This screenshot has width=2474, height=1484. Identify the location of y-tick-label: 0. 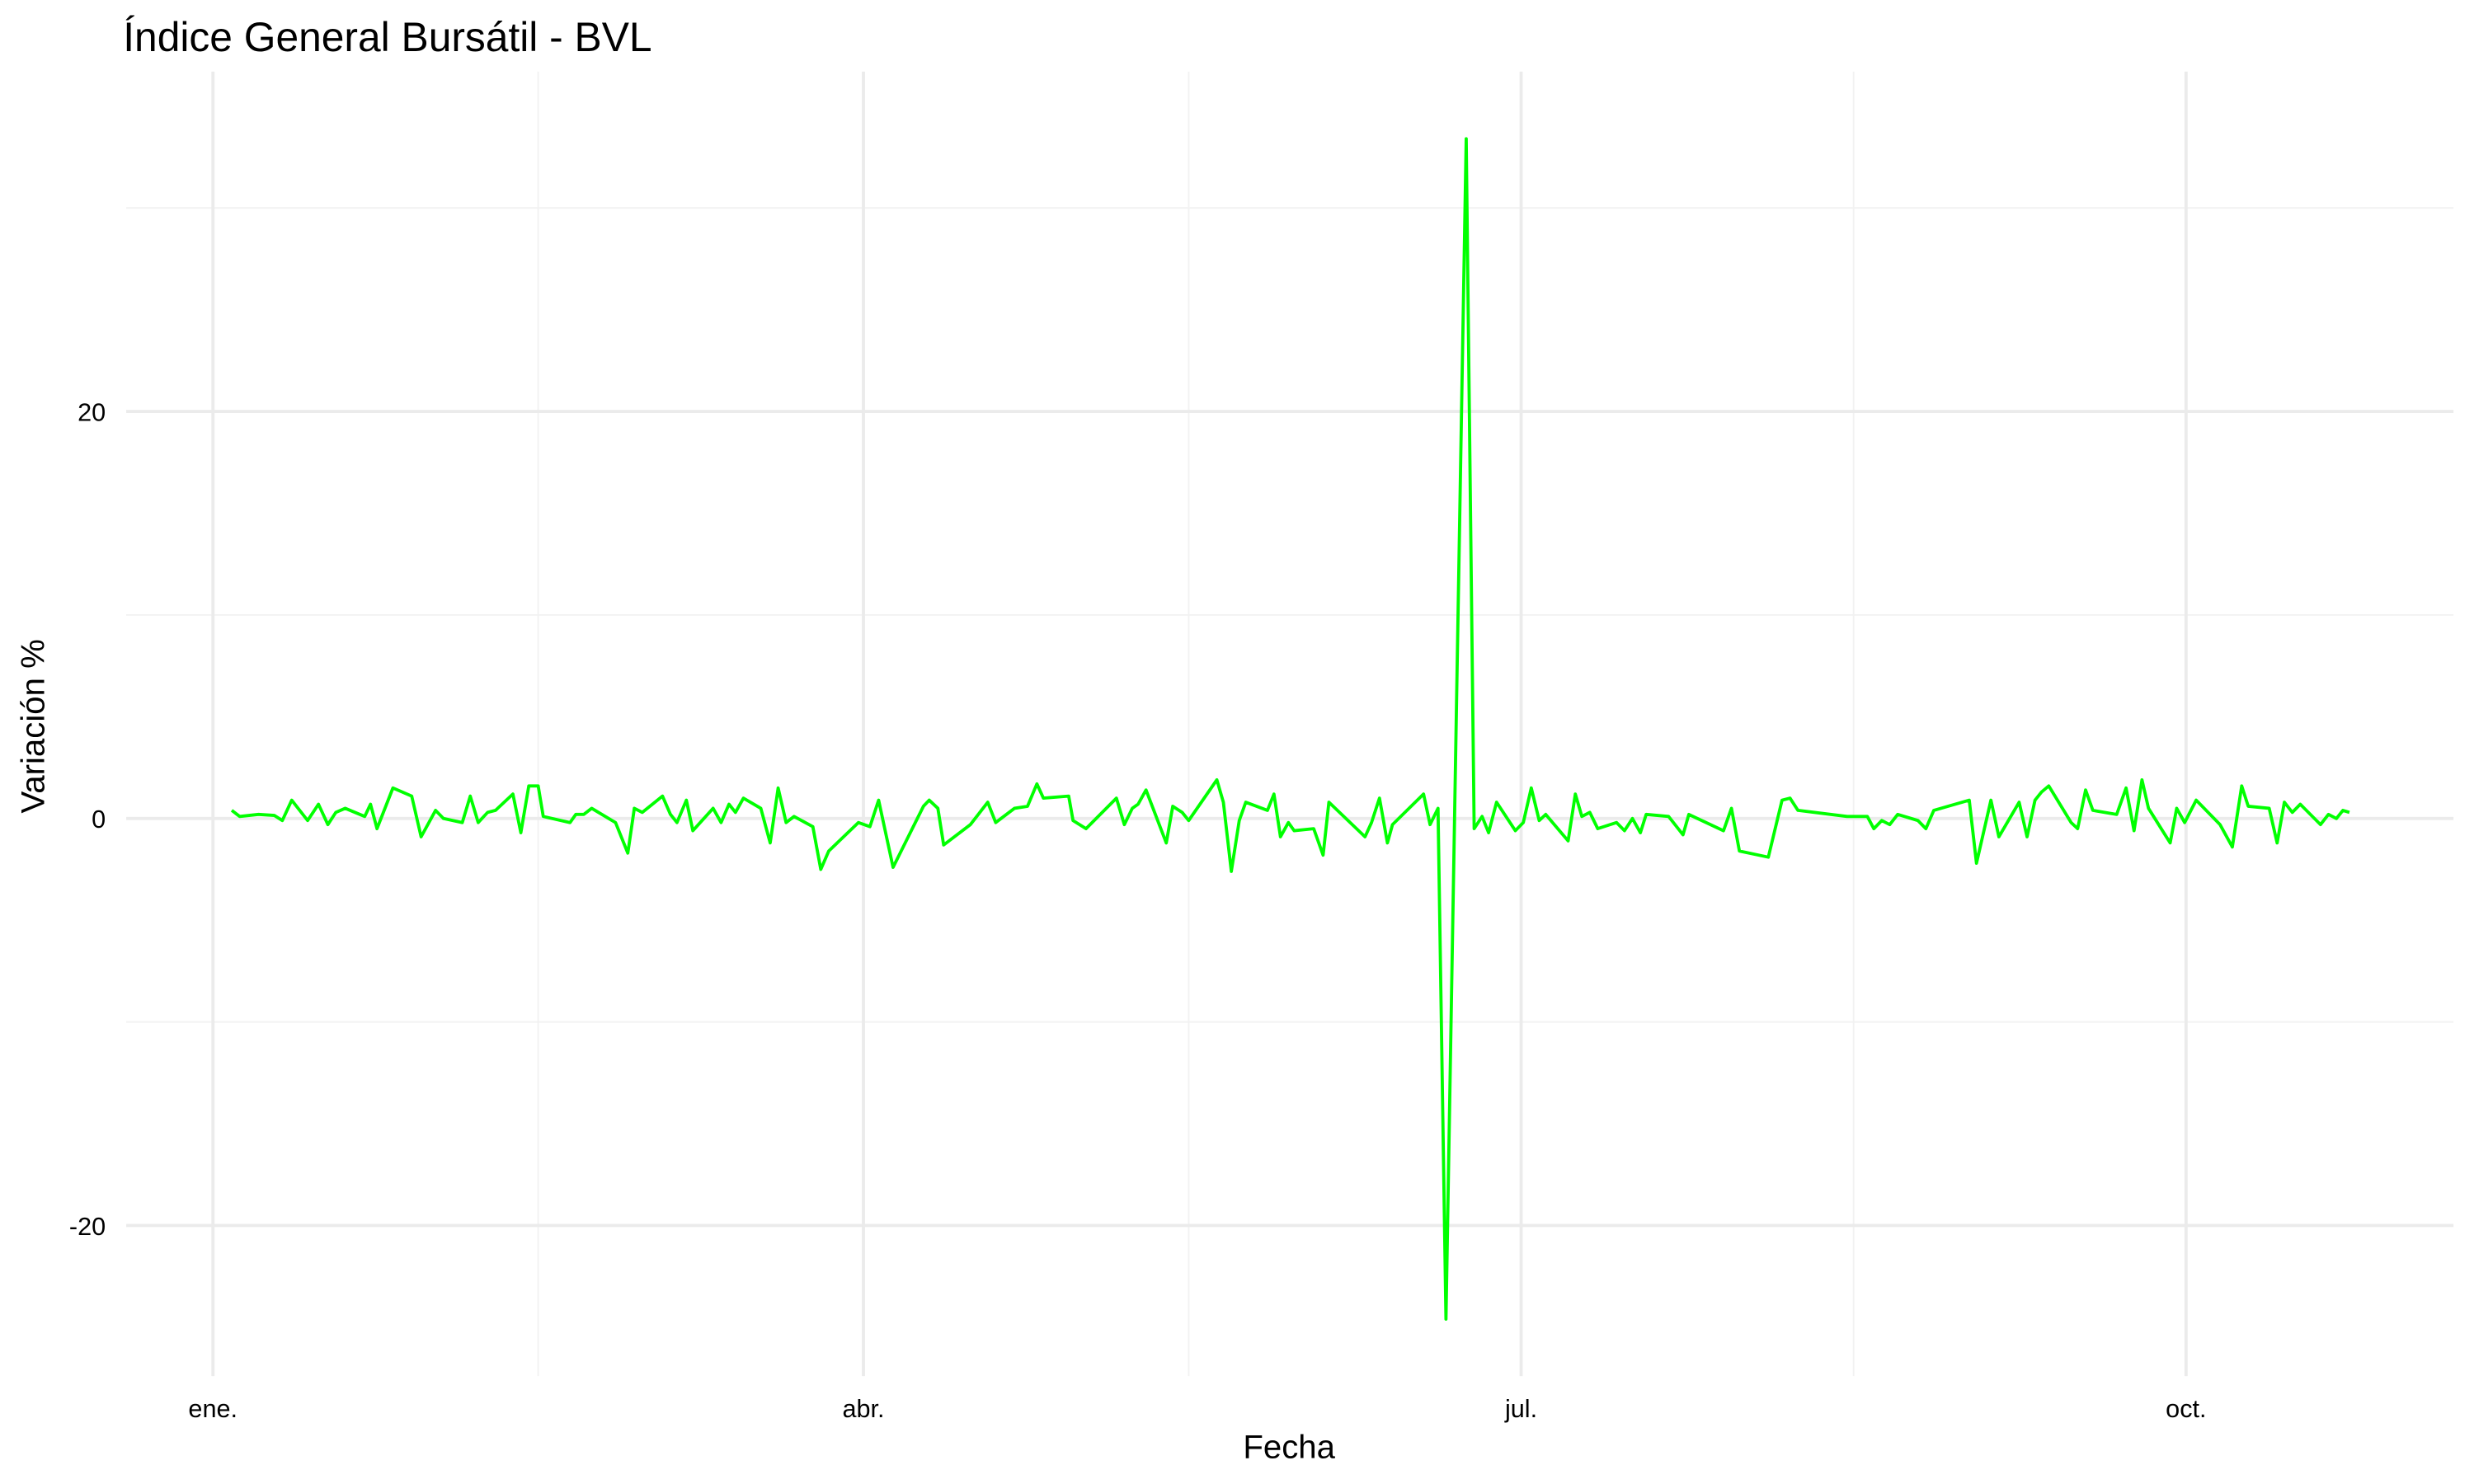
(99, 819).